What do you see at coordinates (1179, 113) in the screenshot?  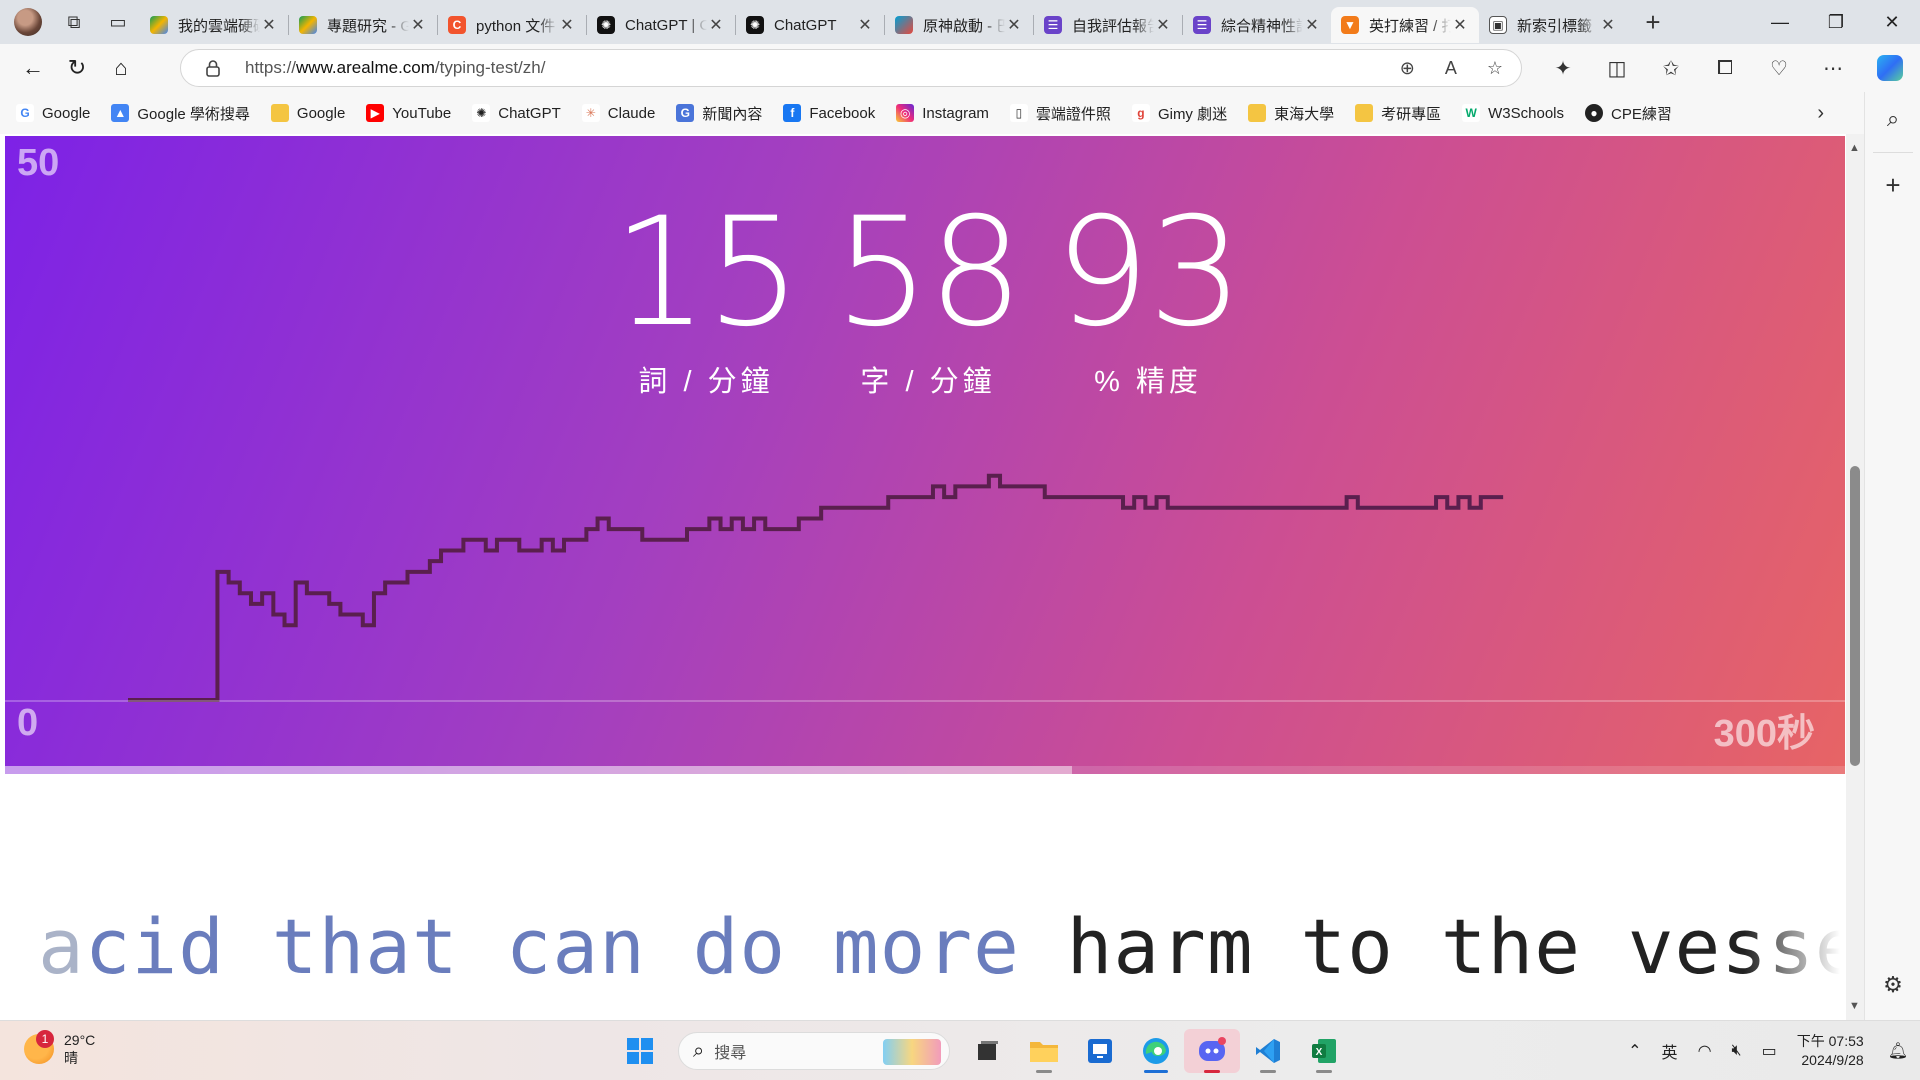 I see `bookmark-10: g Gimy 劇迷` at bounding box center [1179, 113].